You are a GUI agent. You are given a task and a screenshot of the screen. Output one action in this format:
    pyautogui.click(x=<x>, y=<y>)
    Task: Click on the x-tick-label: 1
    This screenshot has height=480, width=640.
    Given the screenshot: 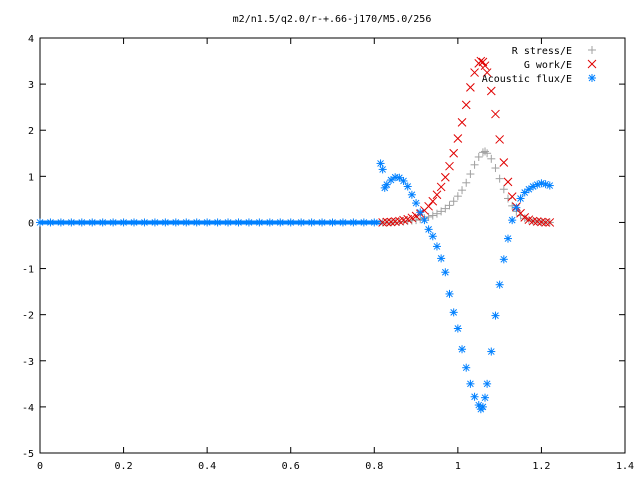 What is the action you would take?
    pyautogui.click(x=458, y=466)
    